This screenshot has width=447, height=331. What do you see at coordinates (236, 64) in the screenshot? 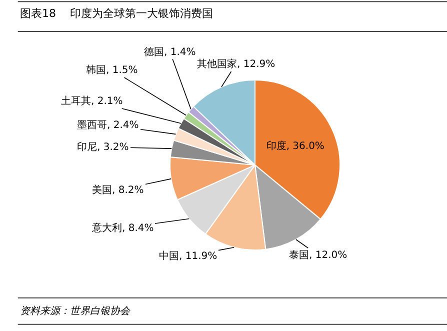
I see `slice-label: 其他国家, 12.9%` at bounding box center [236, 64].